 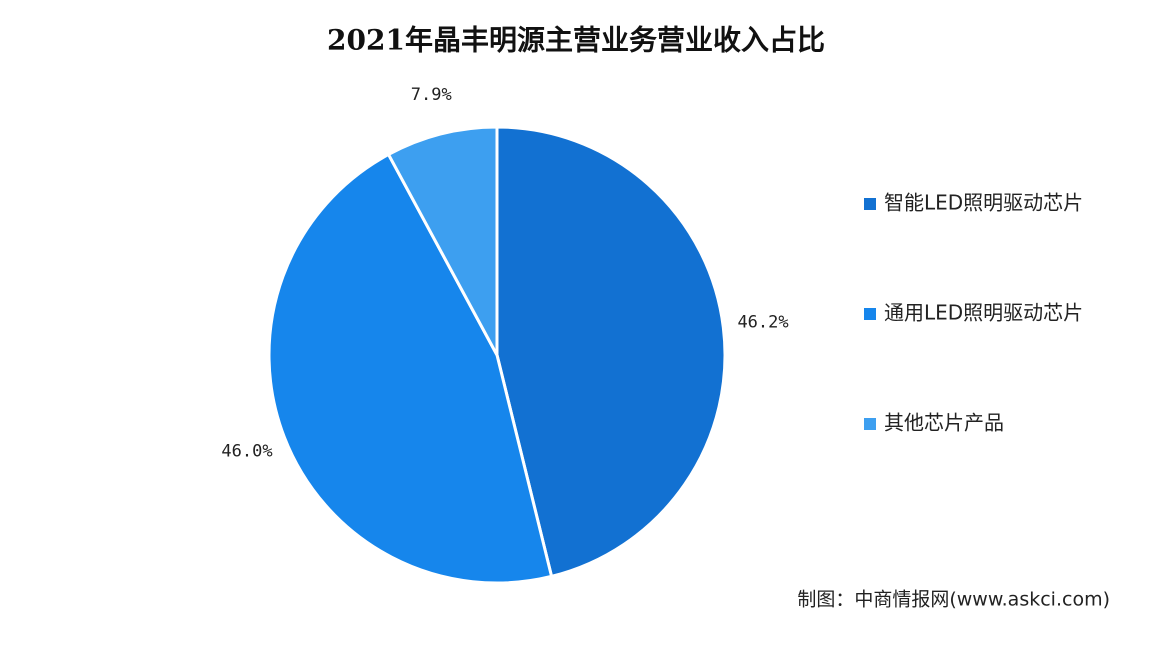 I want to click on legend-label: 智能LED照明驱动芯片, so click(x=983, y=203).